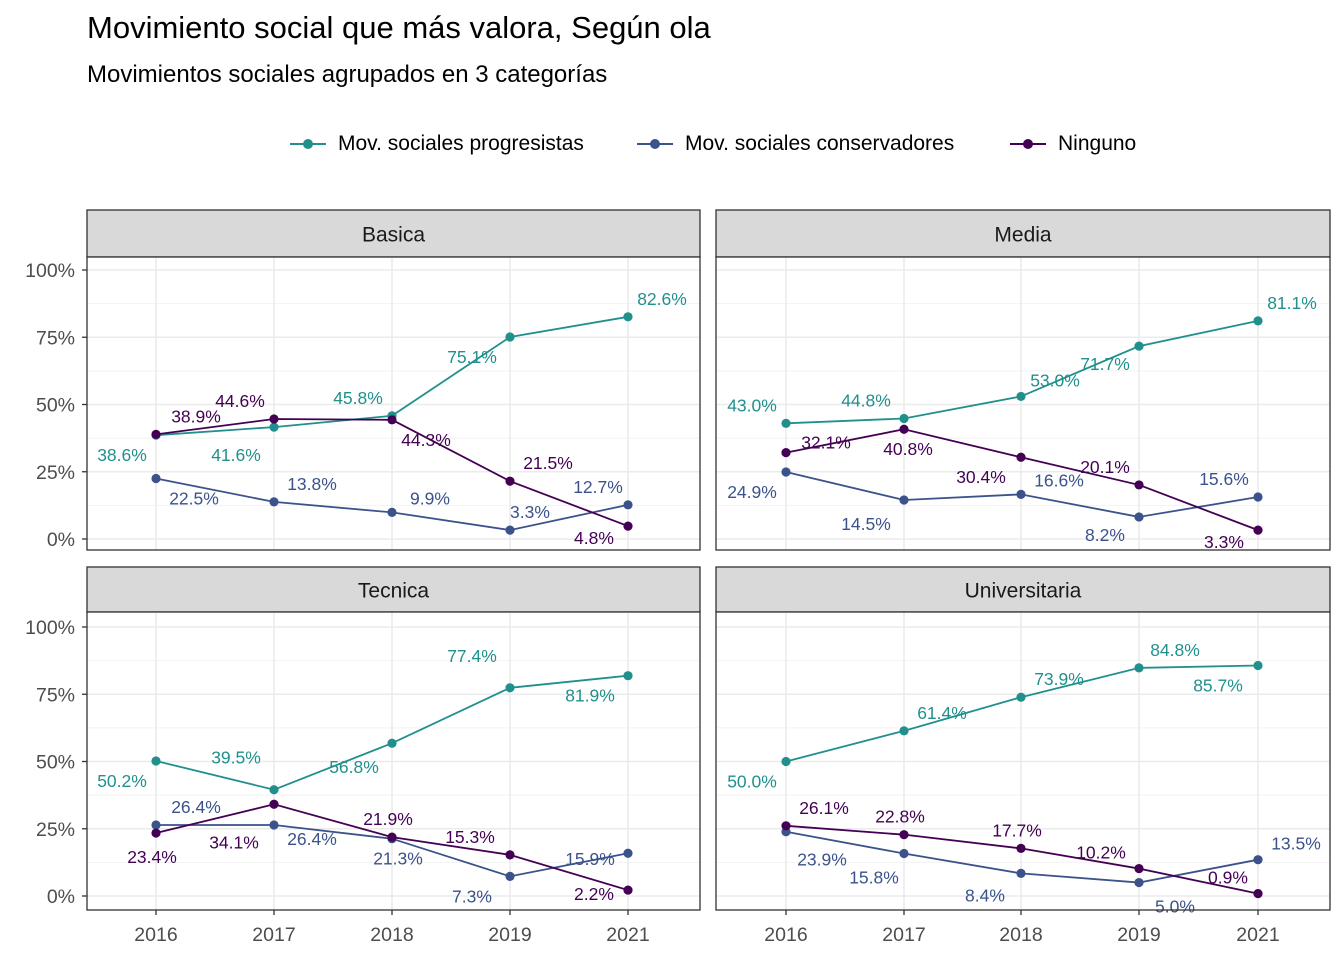 The image size is (1344, 960). Describe the element at coordinates (55, 763) in the screenshot. I see `y-tick-label: 50%` at that location.